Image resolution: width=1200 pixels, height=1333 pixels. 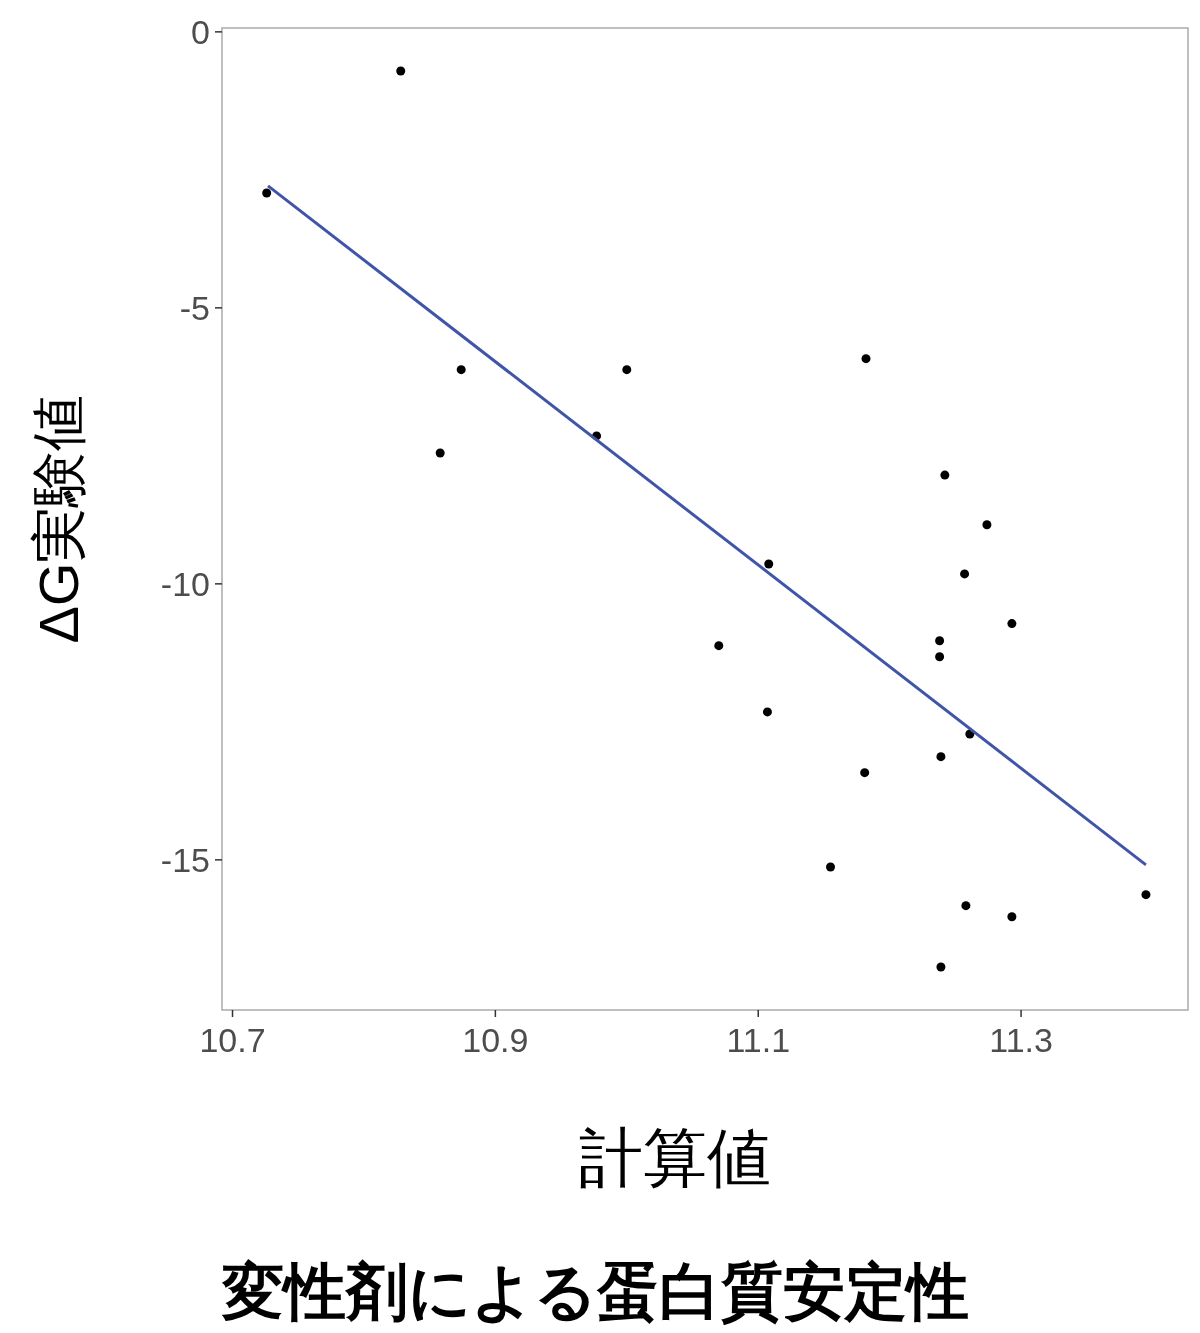 What do you see at coordinates (232, 1040) in the screenshot?
I see `x-tick-label: 10.7` at bounding box center [232, 1040].